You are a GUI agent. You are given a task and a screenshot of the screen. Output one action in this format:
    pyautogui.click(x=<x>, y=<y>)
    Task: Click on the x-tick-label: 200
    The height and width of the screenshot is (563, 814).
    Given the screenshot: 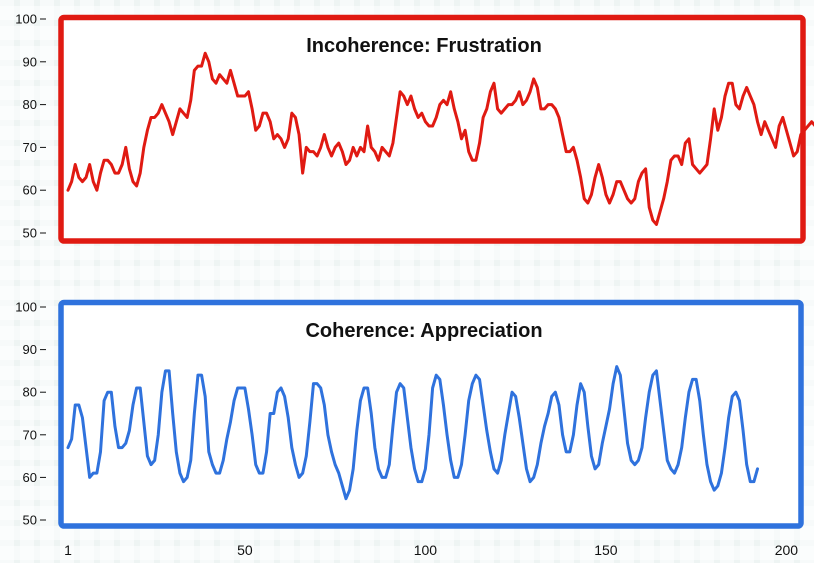 What is the action you would take?
    pyautogui.click(x=787, y=550)
    